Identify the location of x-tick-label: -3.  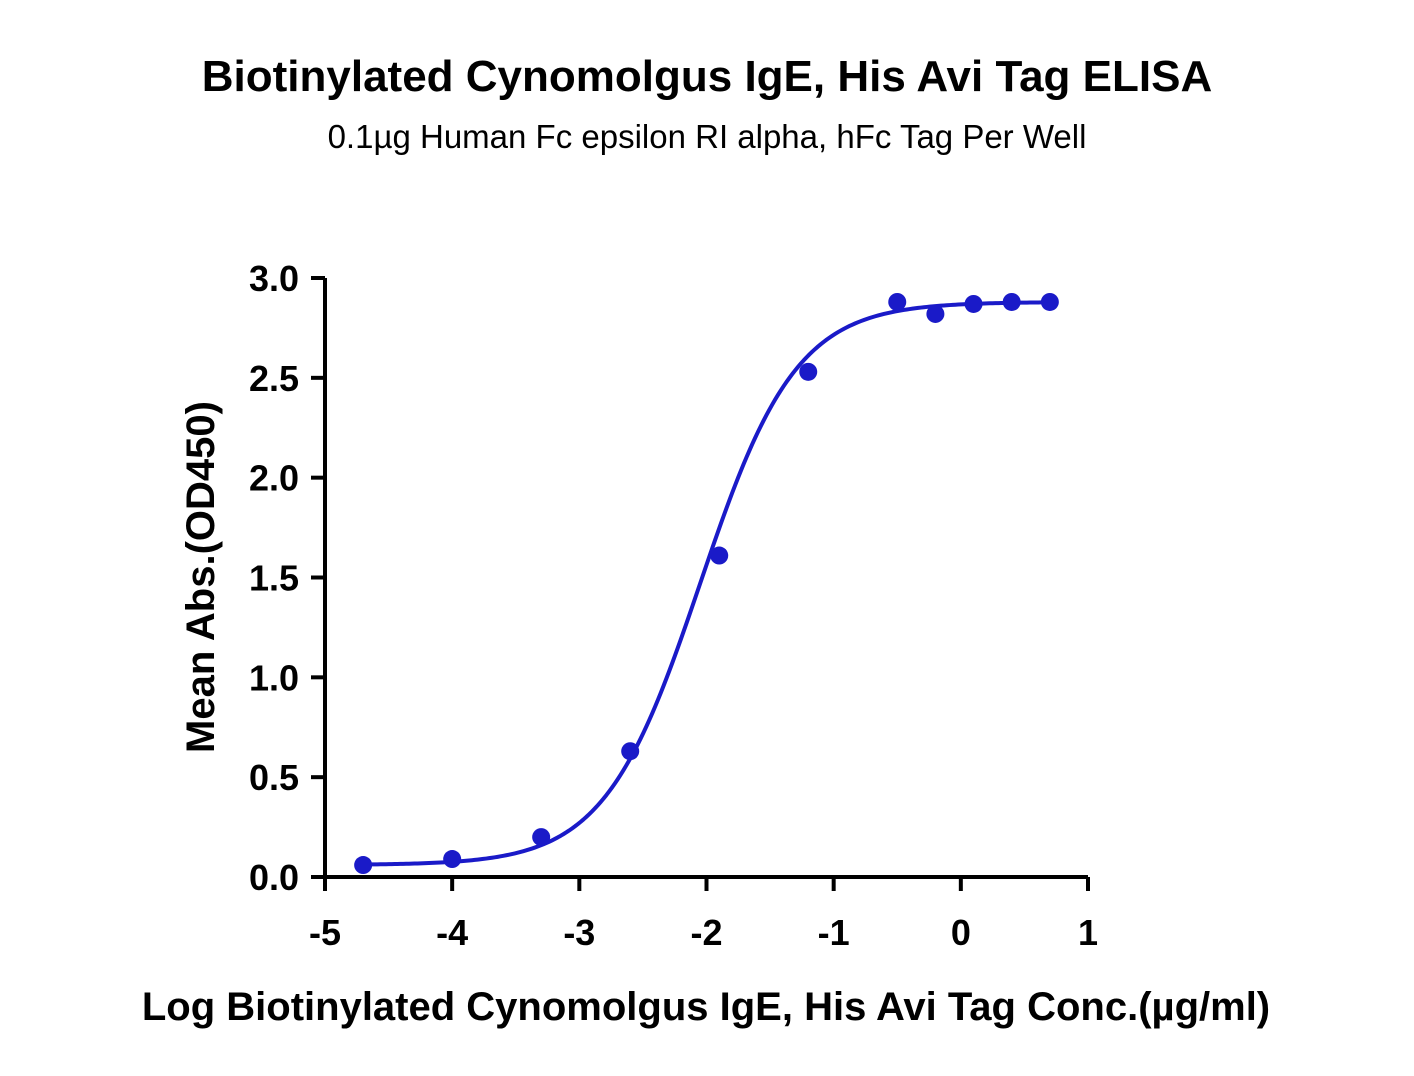
(579, 932).